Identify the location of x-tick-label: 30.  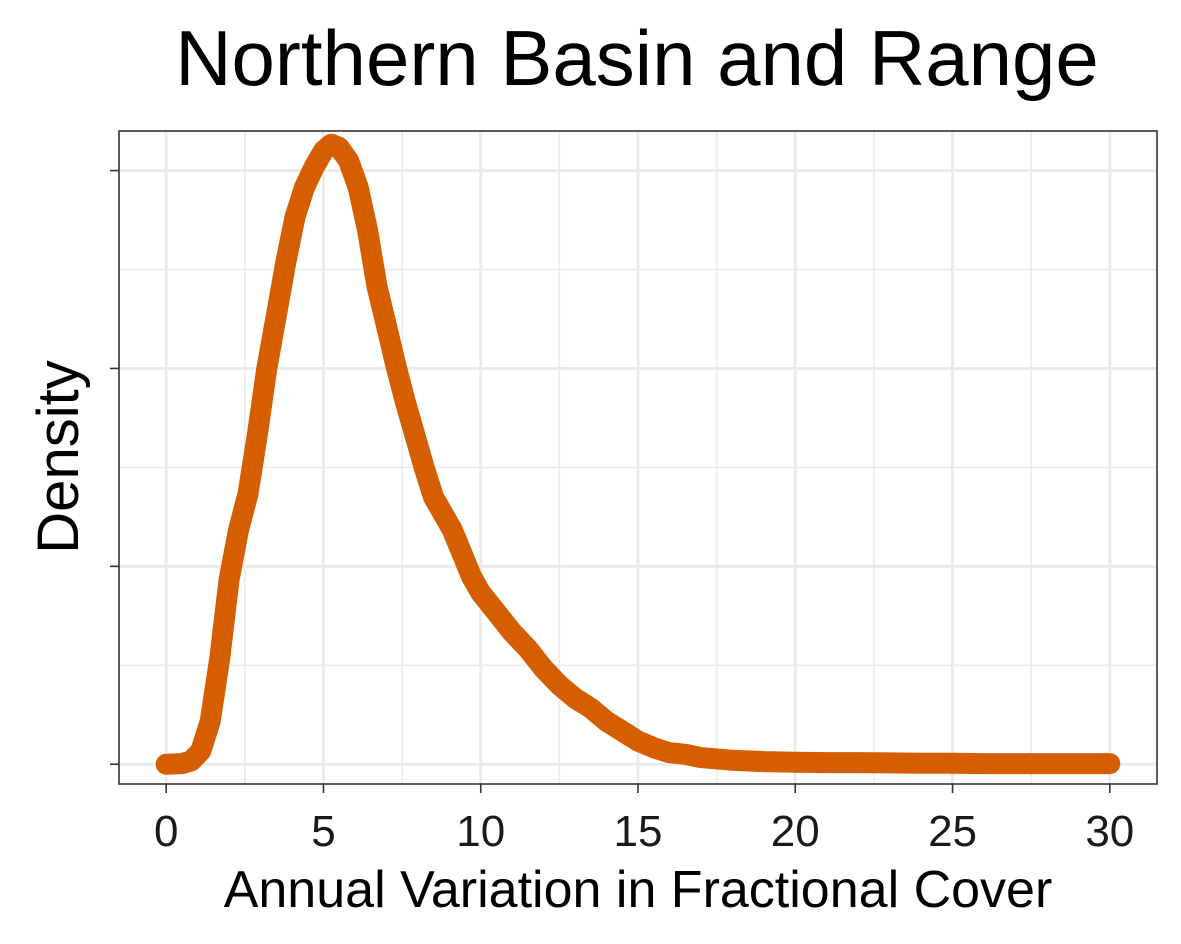
(1109, 831).